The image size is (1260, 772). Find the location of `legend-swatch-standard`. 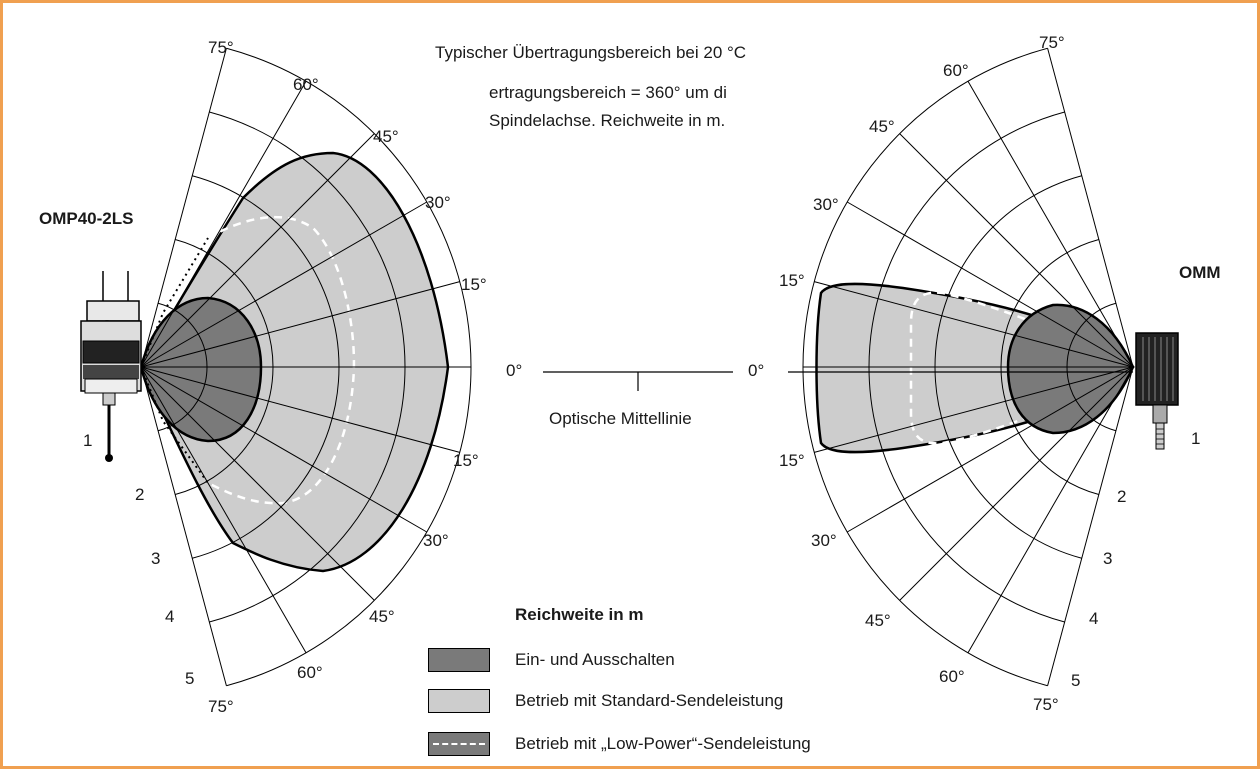

legend-swatch-standard is located at coordinates (459, 701).